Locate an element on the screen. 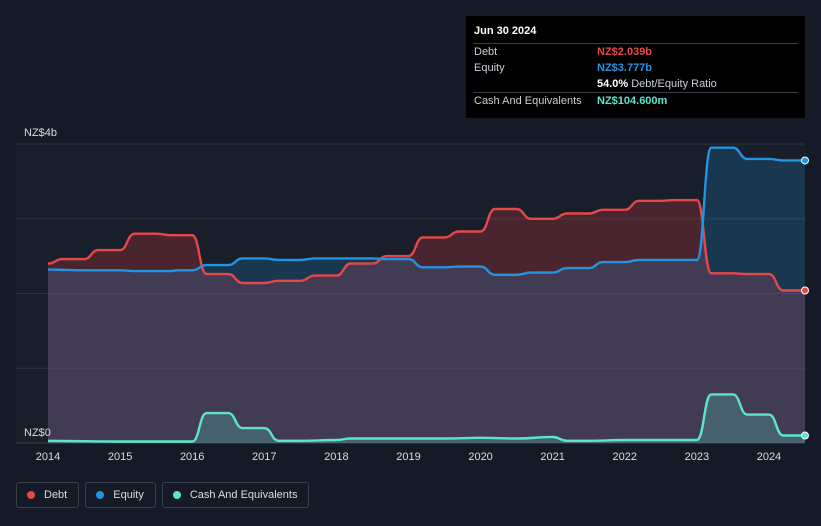  tooltip-ratio: 54.0% Debt/Equity Ratio is located at coordinates (657, 84).